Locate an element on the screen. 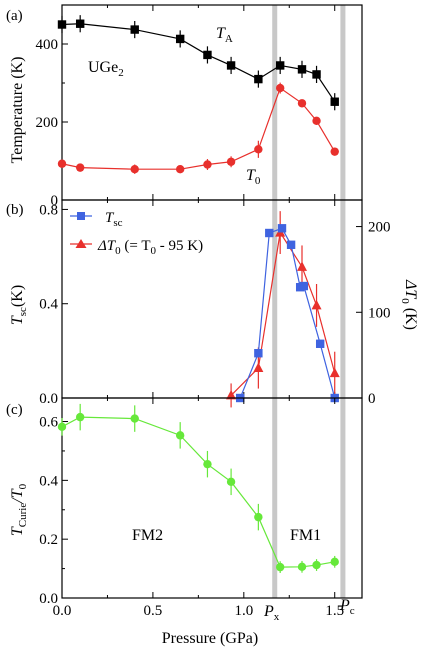  t0-symbol: T is located at coordinates (251, 175).